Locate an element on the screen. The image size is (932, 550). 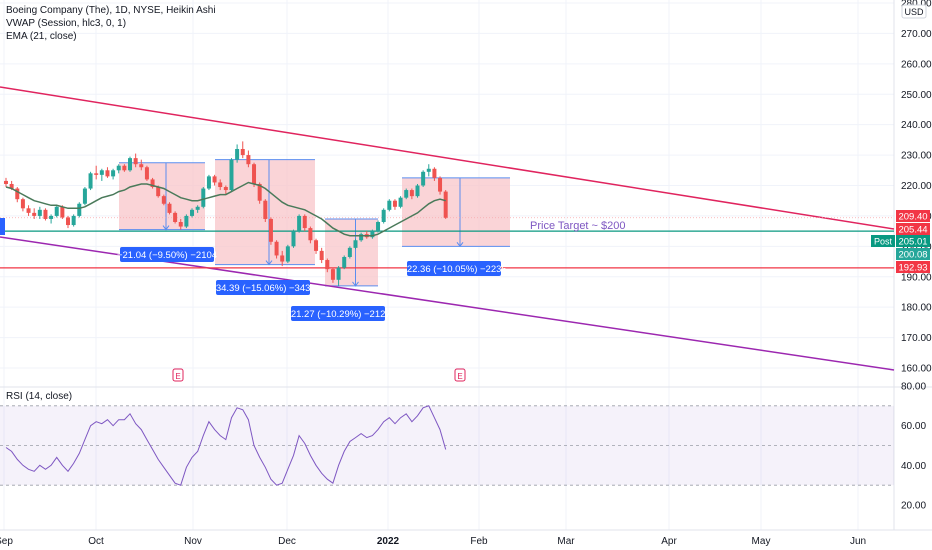
time-tick-label: Oct is located at coordinates (96, 541).